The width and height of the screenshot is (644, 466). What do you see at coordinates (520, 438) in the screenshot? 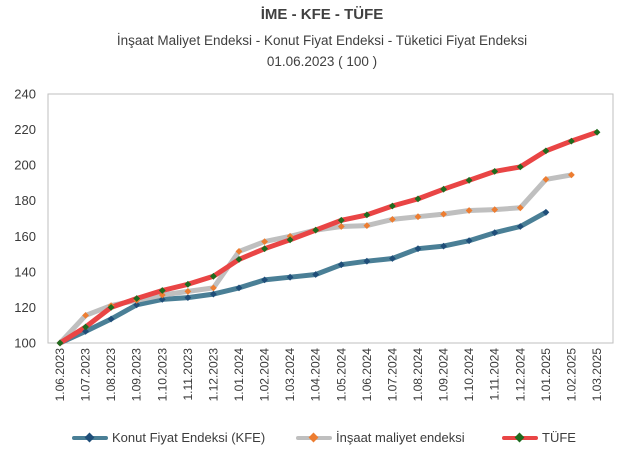
I see `legend-swatch-tufe` at bounding box center [520, 438].